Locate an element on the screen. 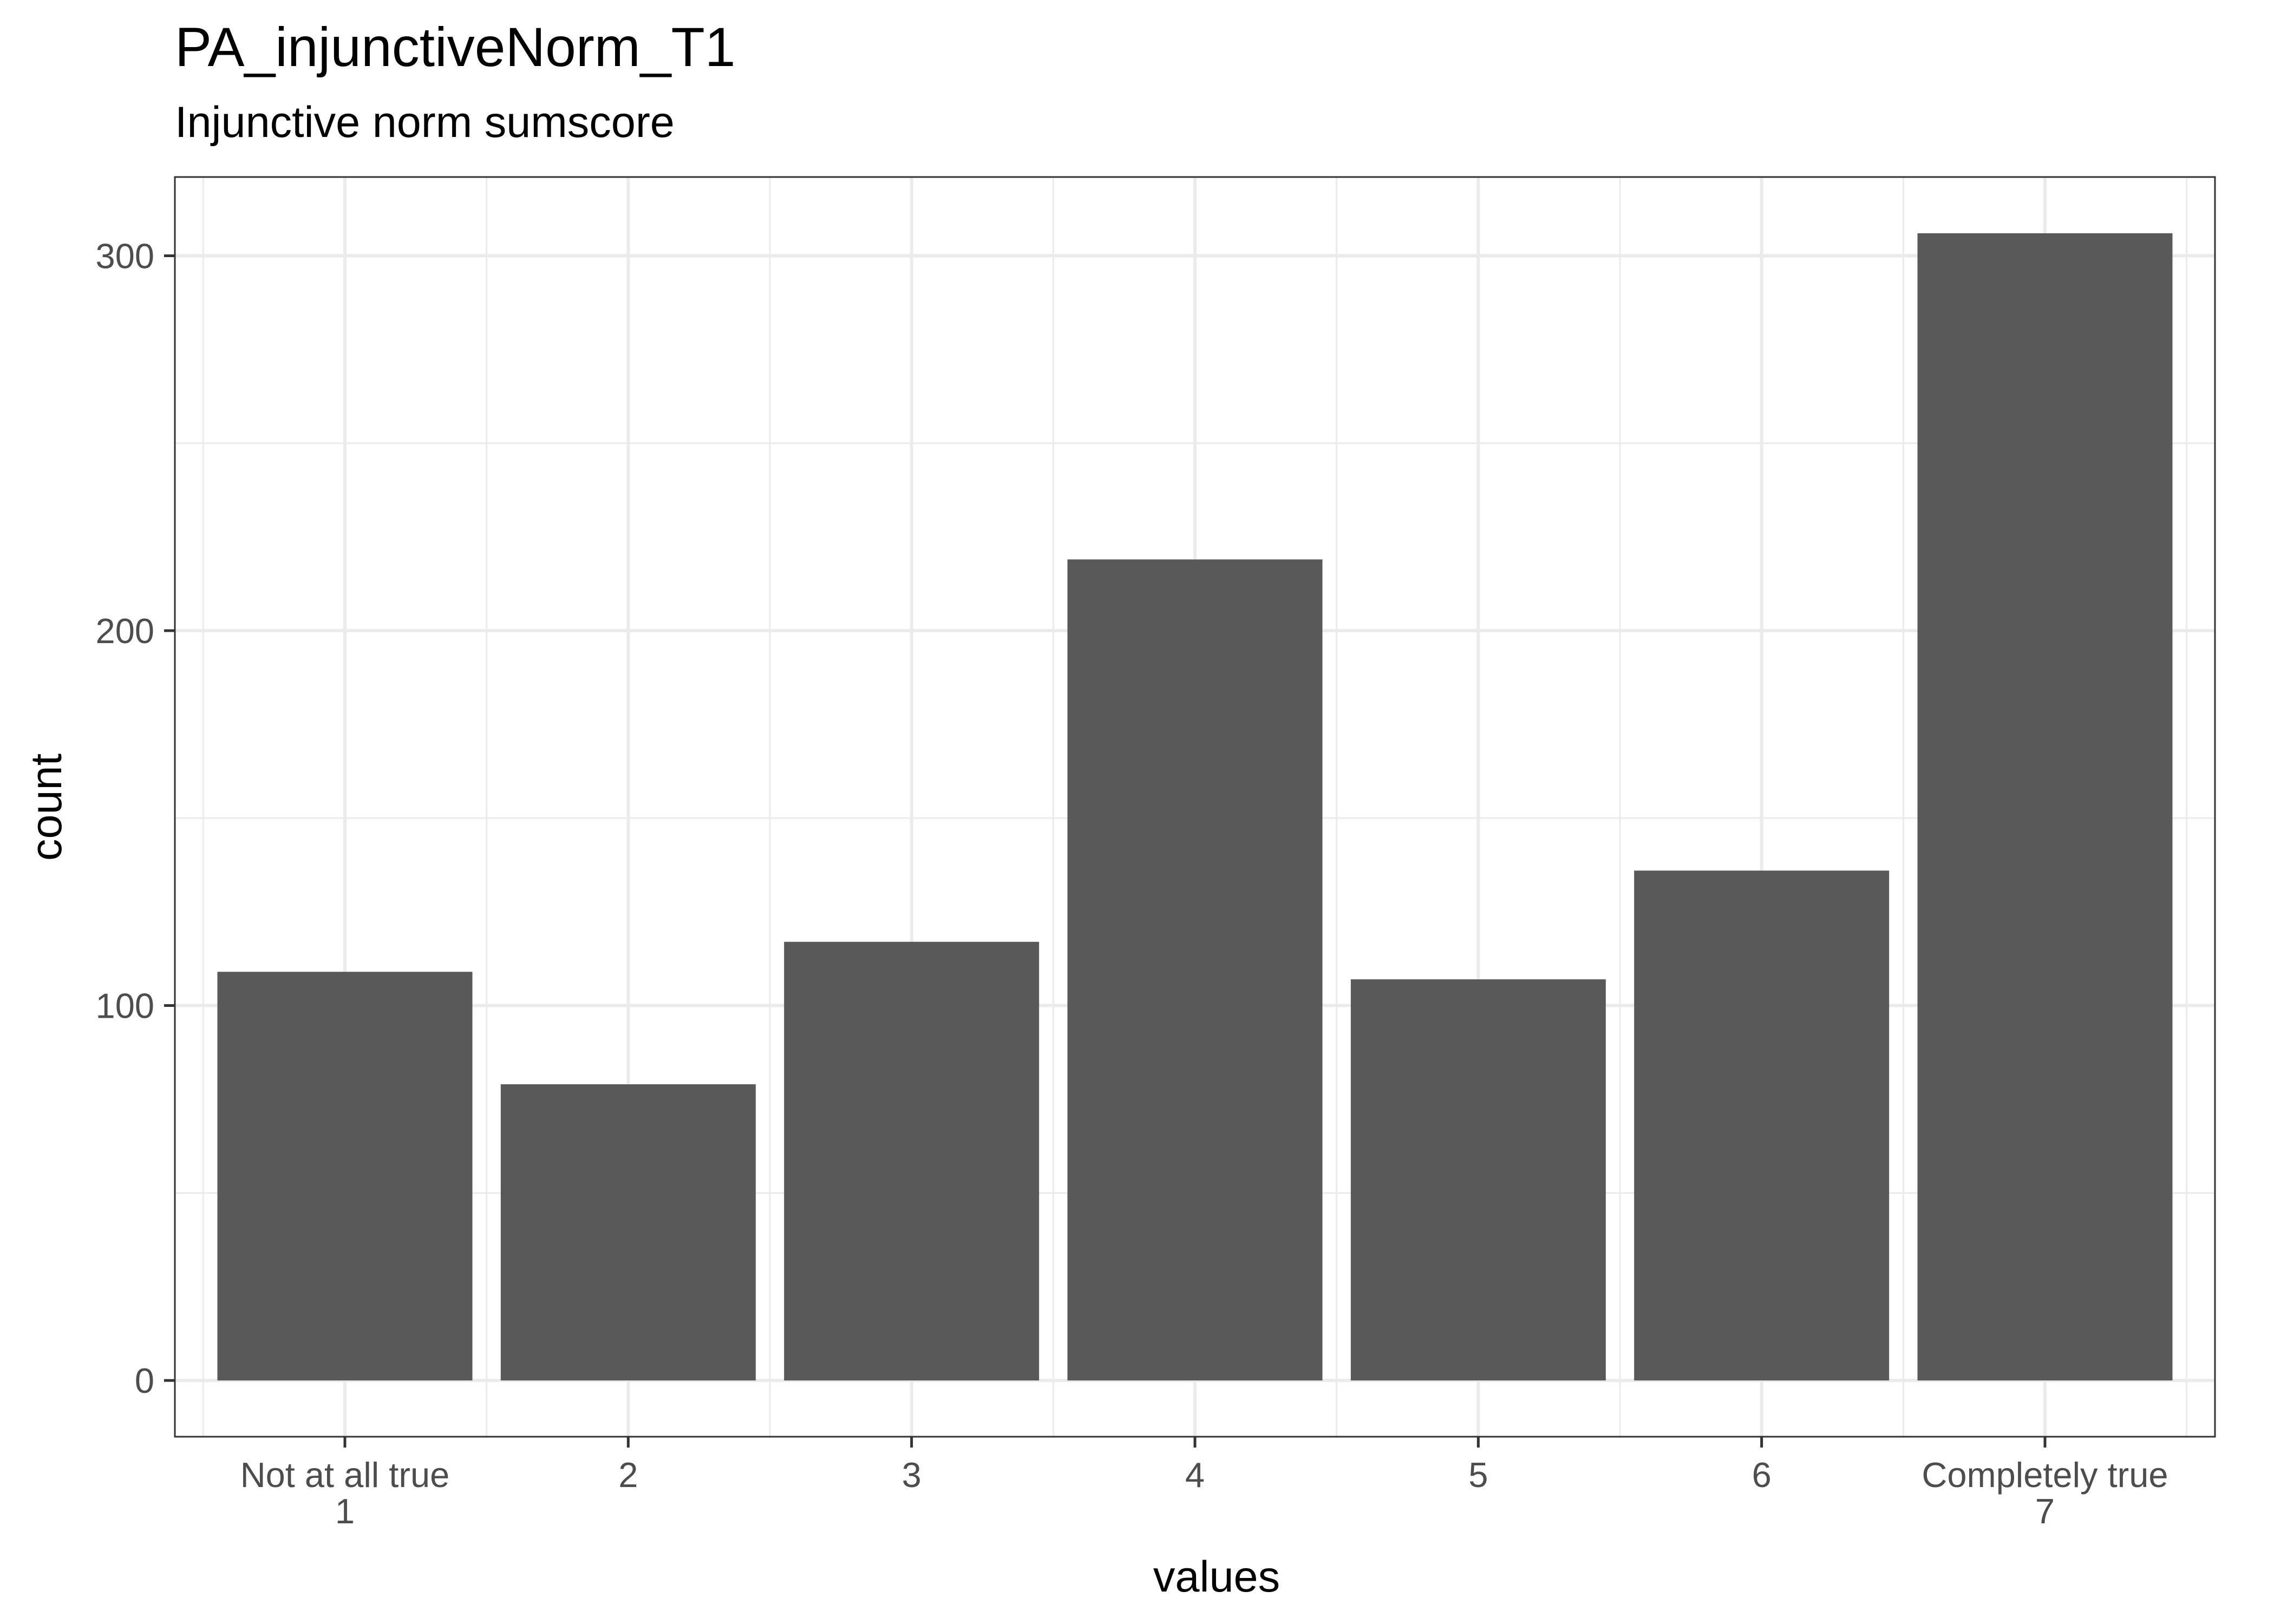 The image size is (2274, 1624). x-tick-label: 2 is located at coordinates (628, 1475).